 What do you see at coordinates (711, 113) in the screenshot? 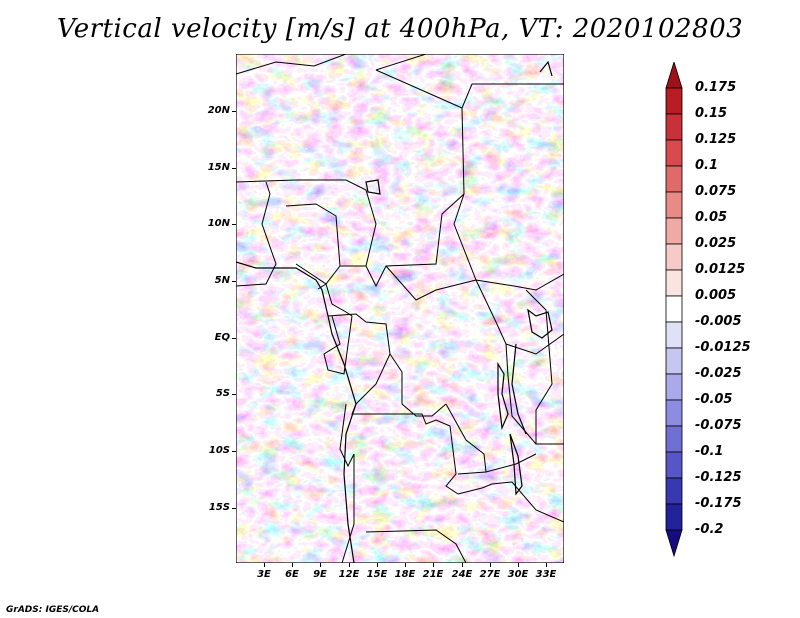
I see `colorbar-label: 0.15` at bounding box center [711, 113].